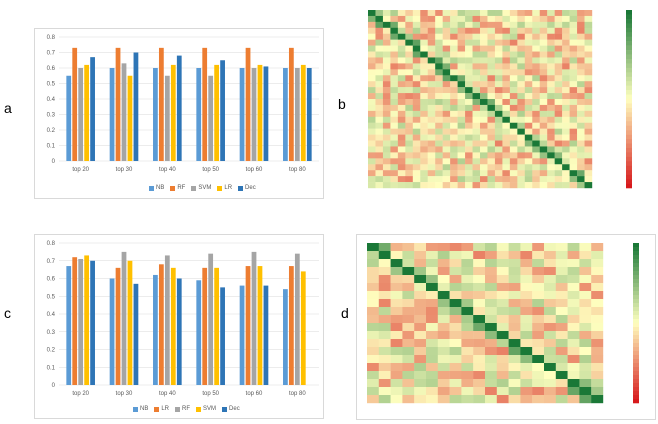 This screenshot has height=424, width=658. Describe the element at coordinates (210, 170) in the screenshot. I see `x-tick-label: top 50` at that location.